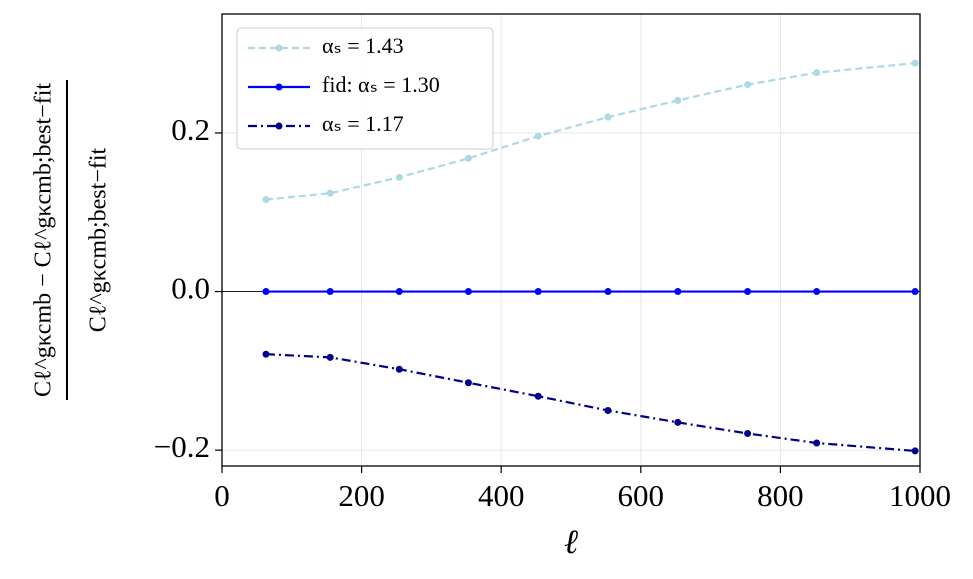 This screenshot has height=579, width=973. I want to click on y-label-denominator: Cℓ^gκcmb;best−fit, so click(99, 239).